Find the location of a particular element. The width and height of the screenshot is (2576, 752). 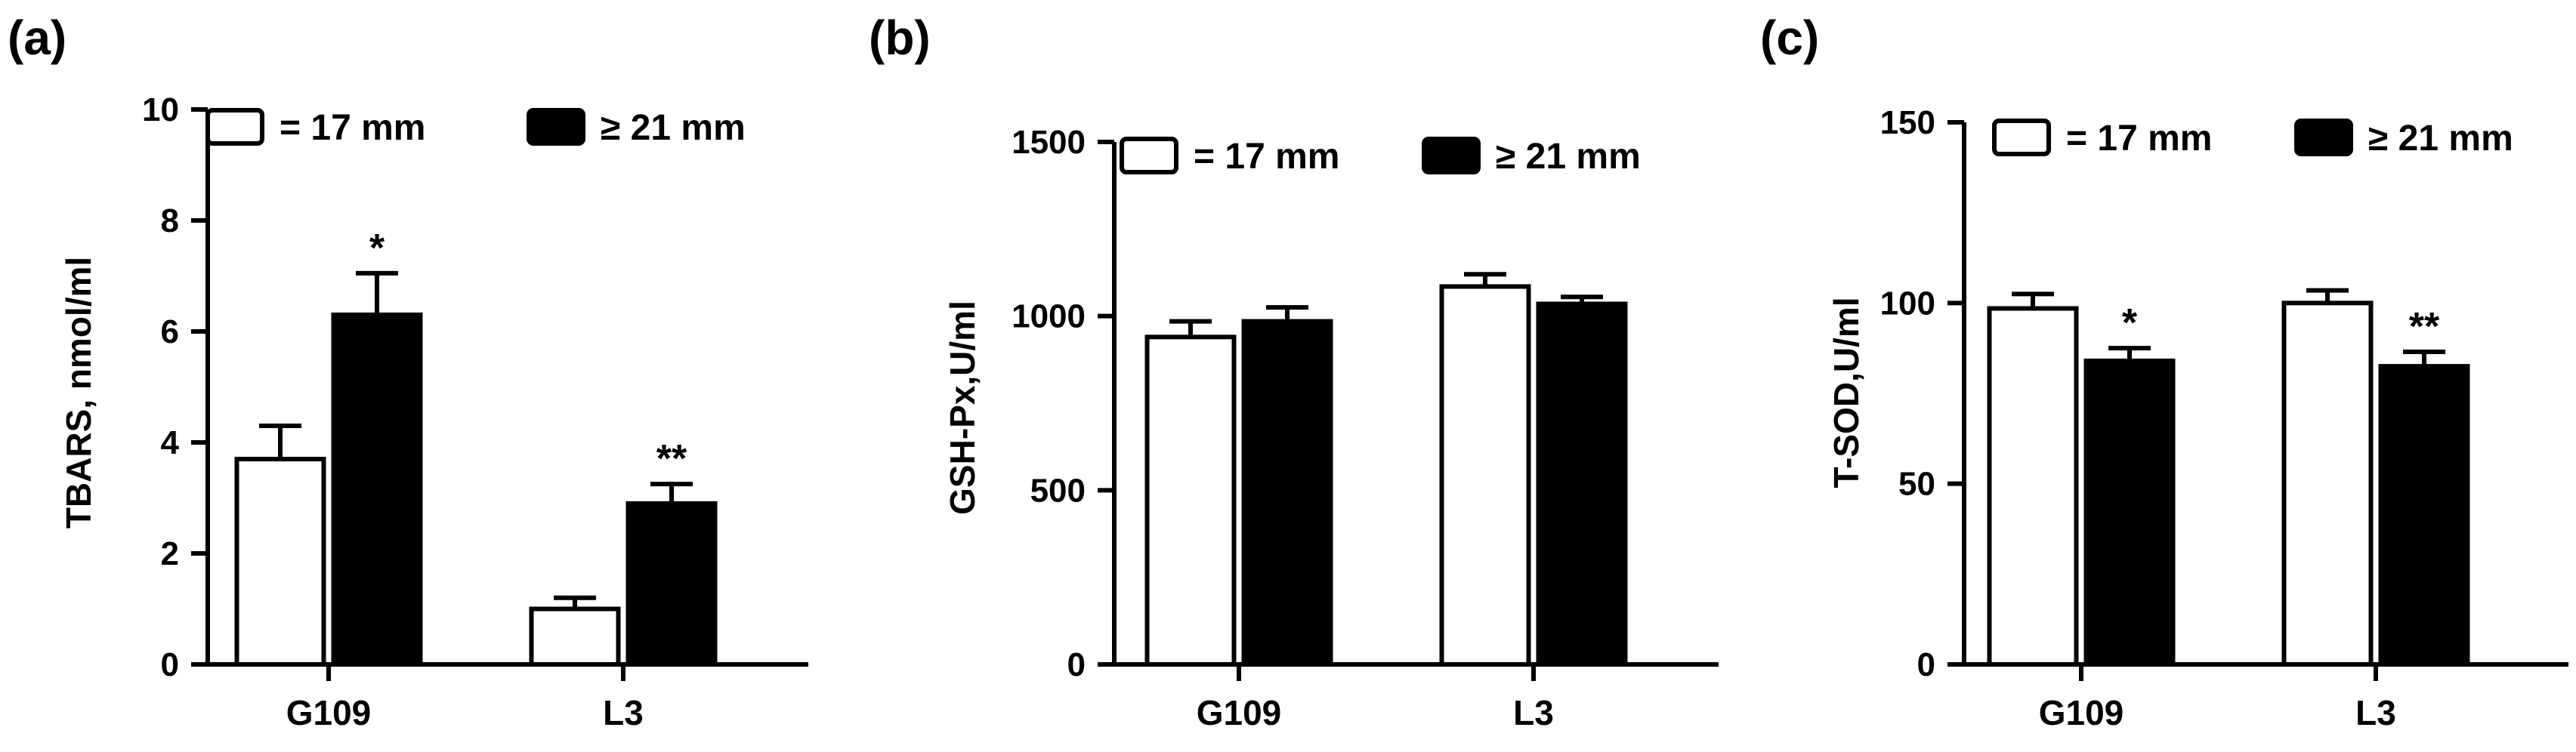

y-axis-title: GSH-Px,U/ml is located at coordinates (962, 407).